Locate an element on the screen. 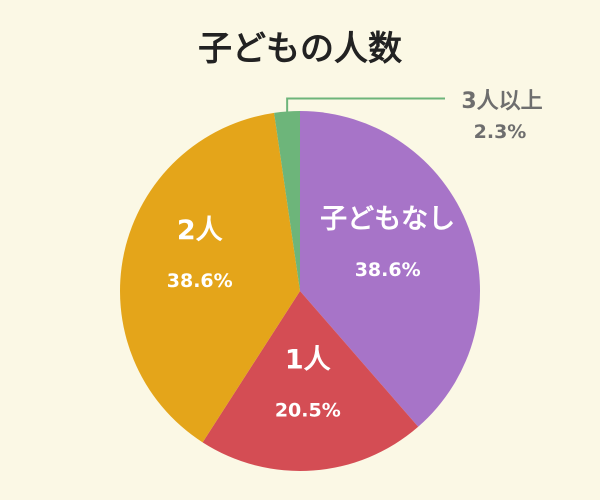 The image size is (600, 500). slice-value-2: 38.6% is located at coordinates (200, 281).